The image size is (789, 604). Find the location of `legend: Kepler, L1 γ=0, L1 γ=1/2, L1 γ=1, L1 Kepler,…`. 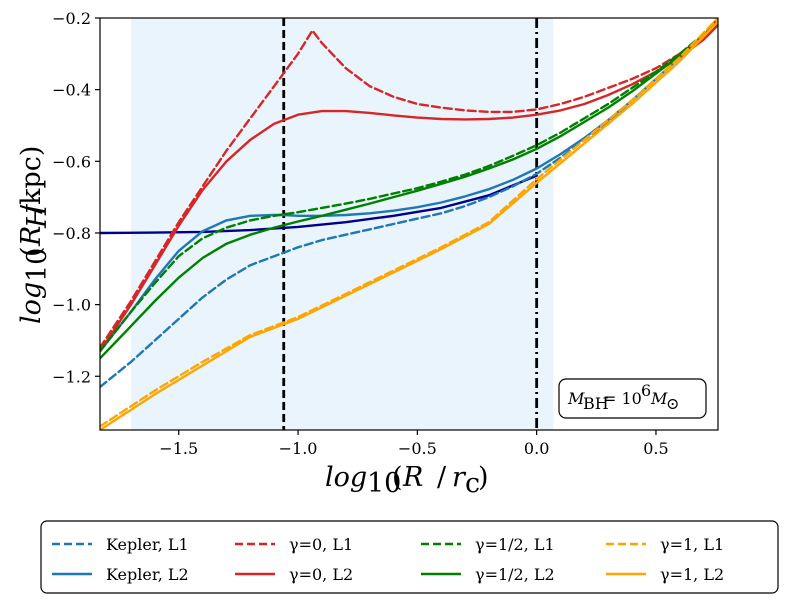

legend: Kepler, L1 γ=0, L1 γ=1/2, L1 γ=1, L1 Kepler,… is located at coordinates (409, 557).